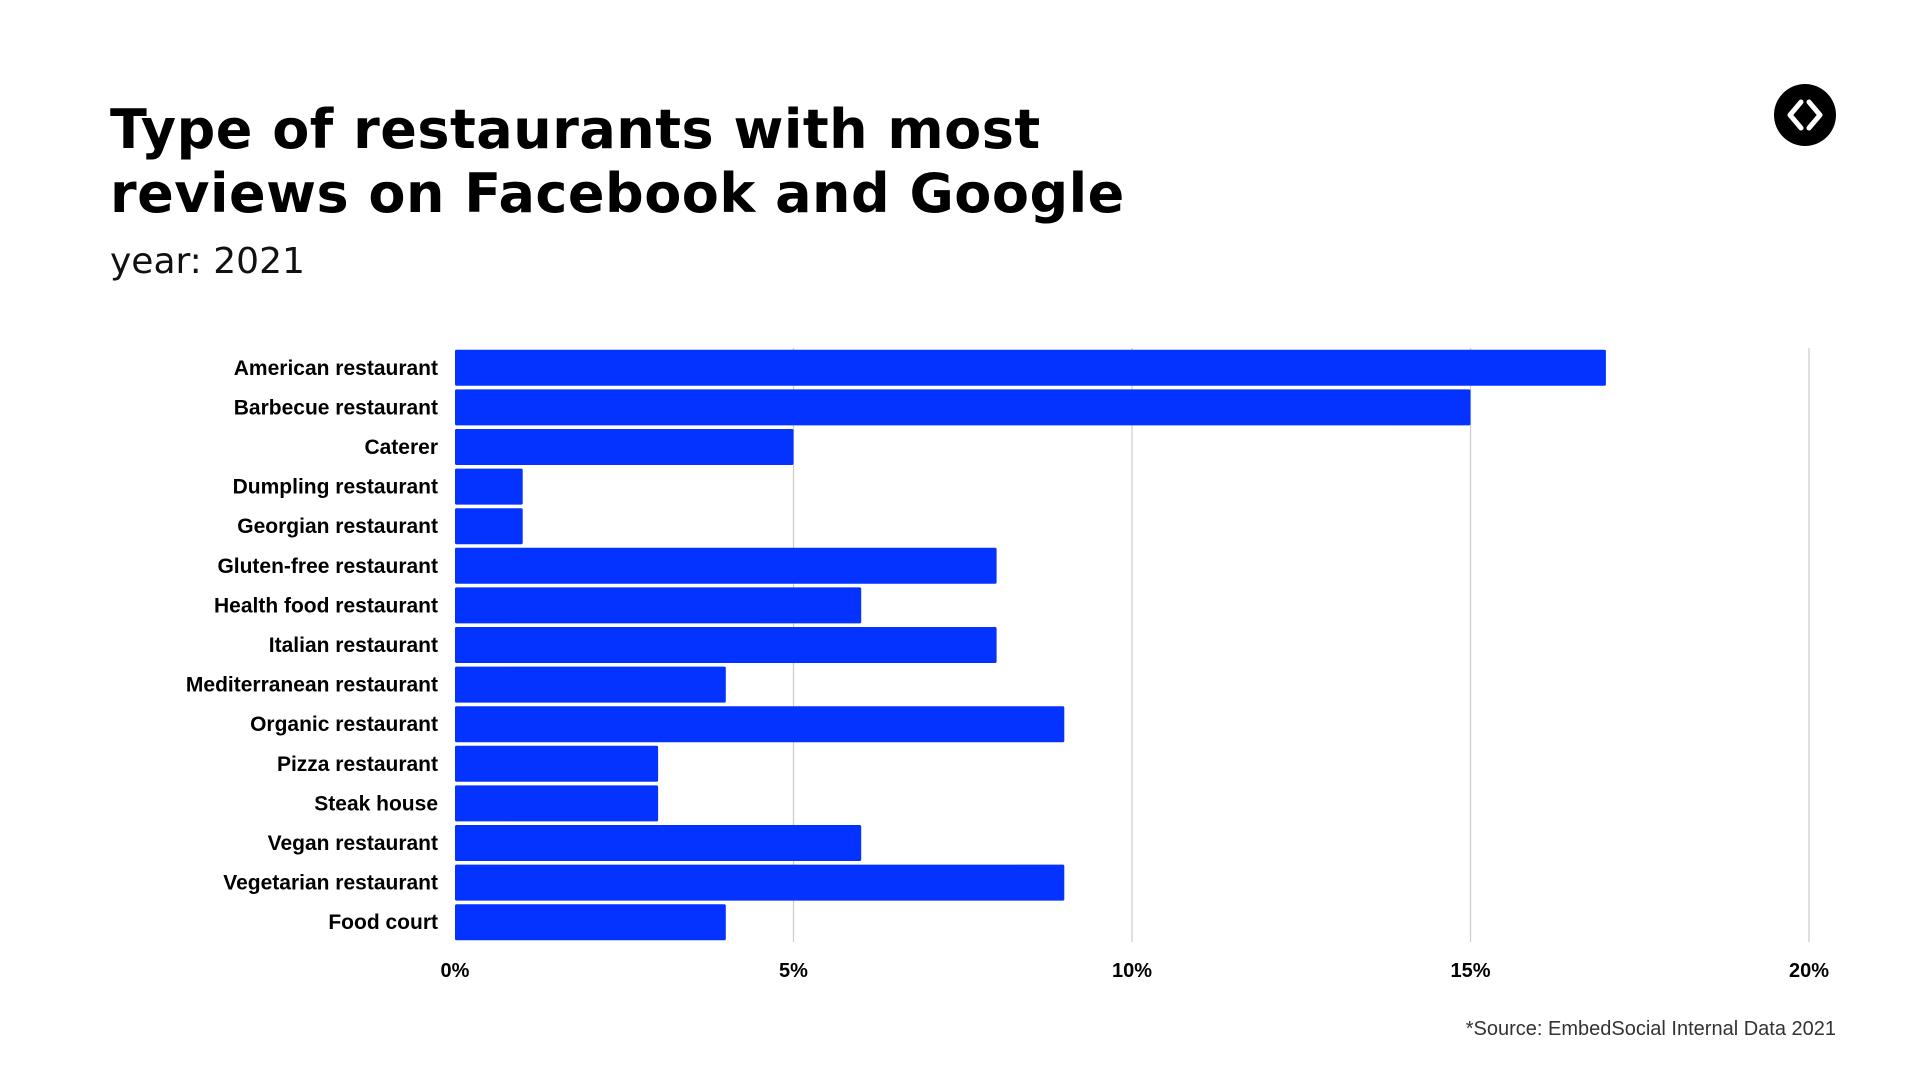 This screenshot has width=1920, height=1080. Describe the element at coordinates (207, 261) in the screenshot. I see `chart-subtitle: year: 2021` at that location.